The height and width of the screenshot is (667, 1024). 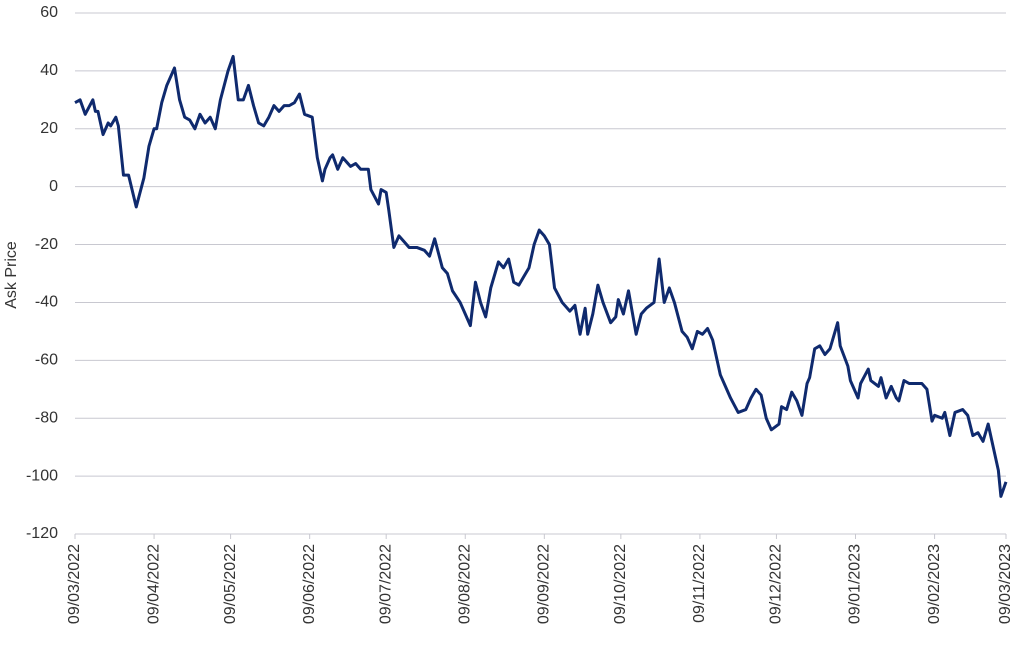 What do you see at coordinates (42, 533) in the screenshot?
I see `y-tick-label: -120` at bounding box center [42, 533].